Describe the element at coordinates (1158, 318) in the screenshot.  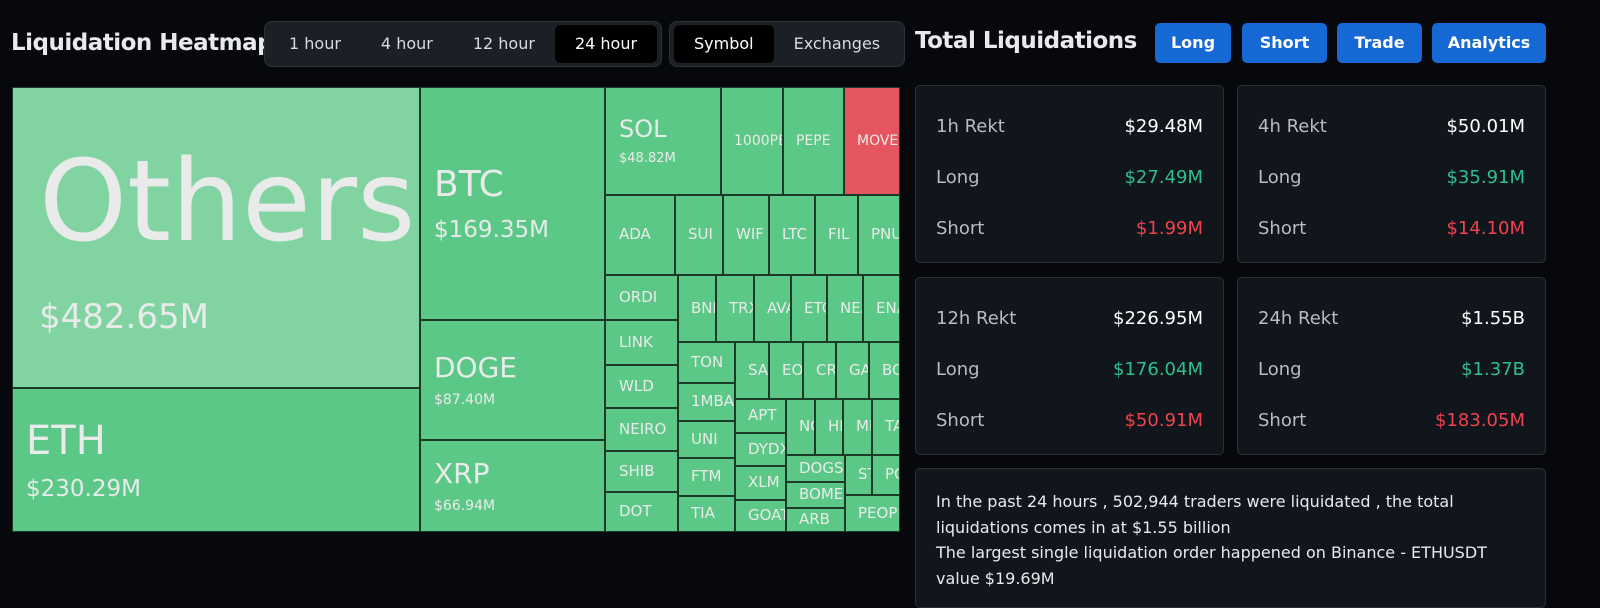
I see `card-total: $226.95M` at that location.